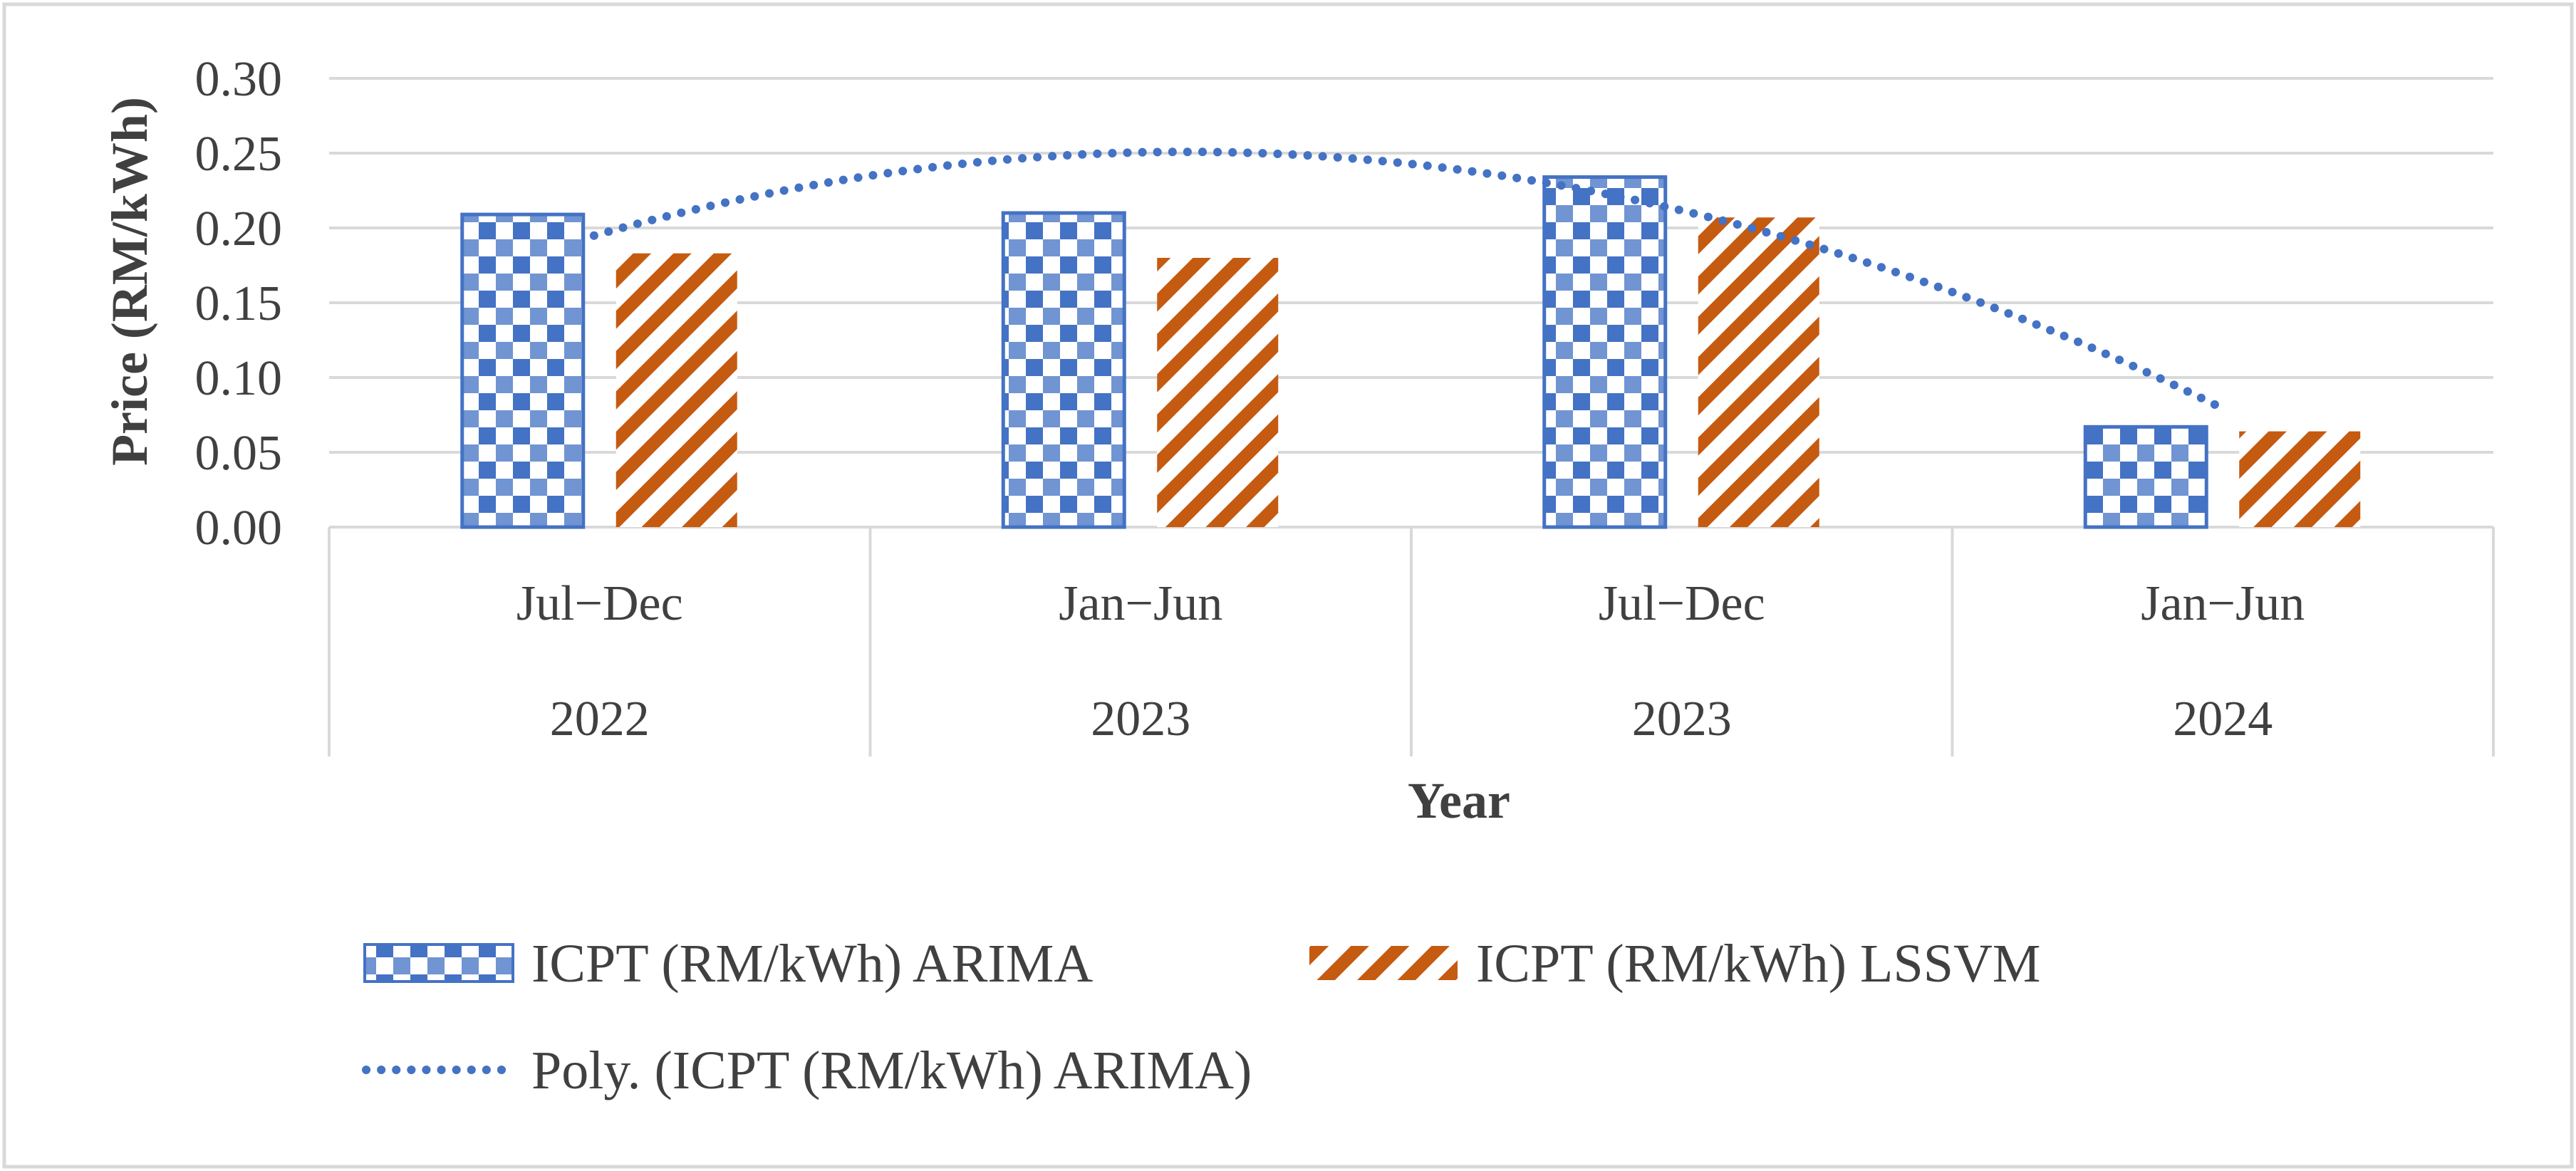 The image size is (2576, 1171). Describe the element at coordinates (891, 1070) in the screenshot. I see `legend-label-trendline: Poly. (ICPT (RM/kWh) ARIMA)` at that location.